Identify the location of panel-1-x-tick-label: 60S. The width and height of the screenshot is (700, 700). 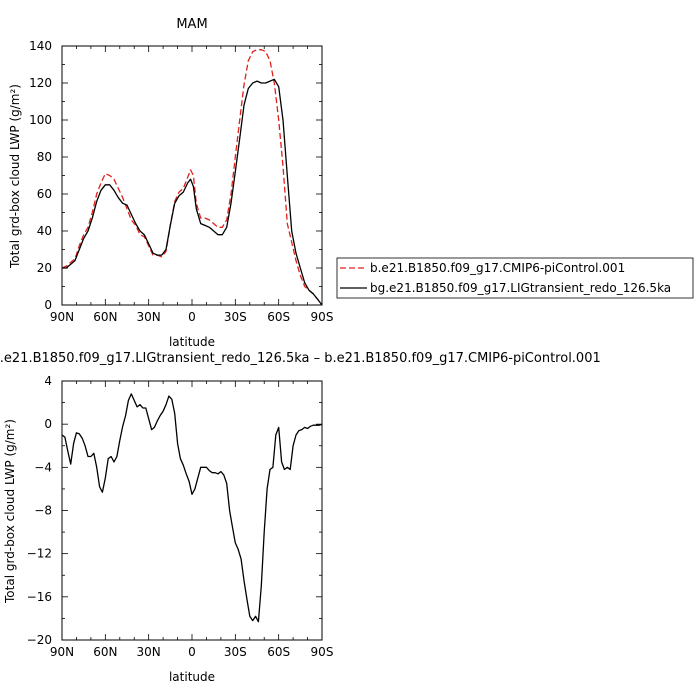
(278, 652).